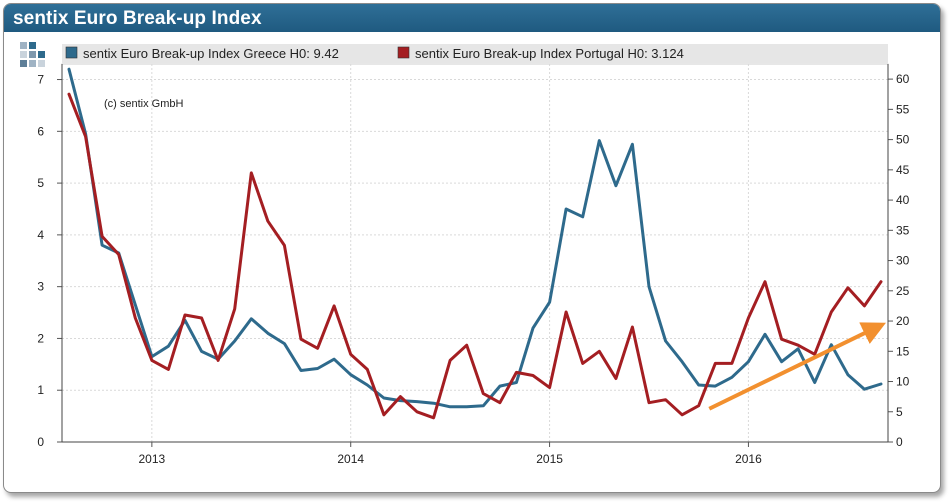  I want to click on trend-arrow-icon, so click(797, 366).